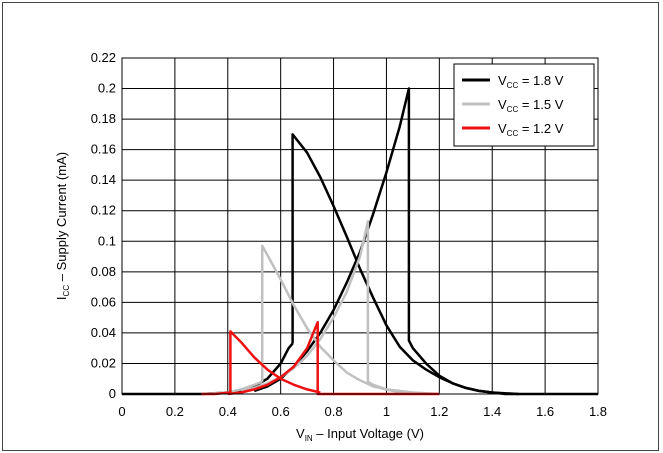 This screenshot has width=663, height=453. What do you see at coordinates (103, 301) in the screenshot?
I see `y-tick-label: 0.06` at bounding box center [103, 301].